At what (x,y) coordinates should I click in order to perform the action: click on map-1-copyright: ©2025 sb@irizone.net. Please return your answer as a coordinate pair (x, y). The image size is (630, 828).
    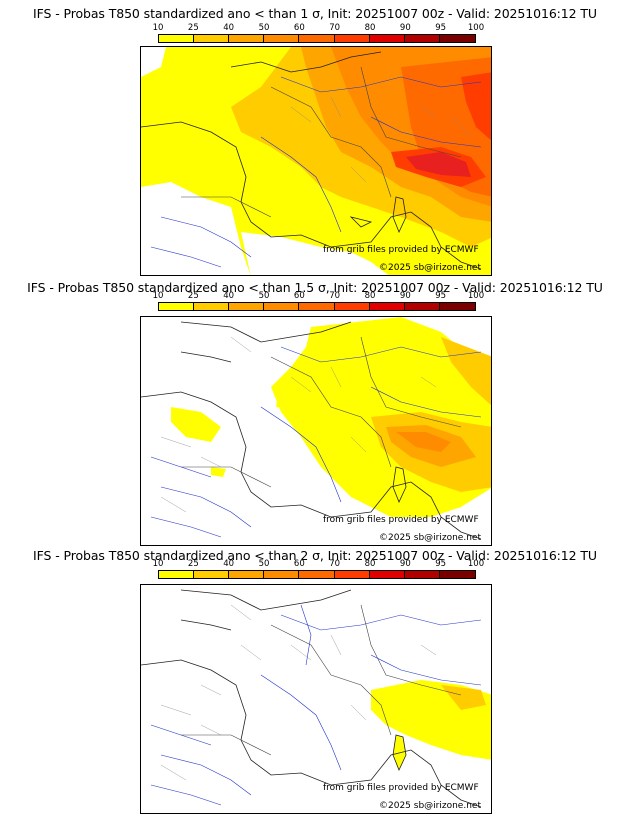
    Looking at the image, I should click on (430, 268).